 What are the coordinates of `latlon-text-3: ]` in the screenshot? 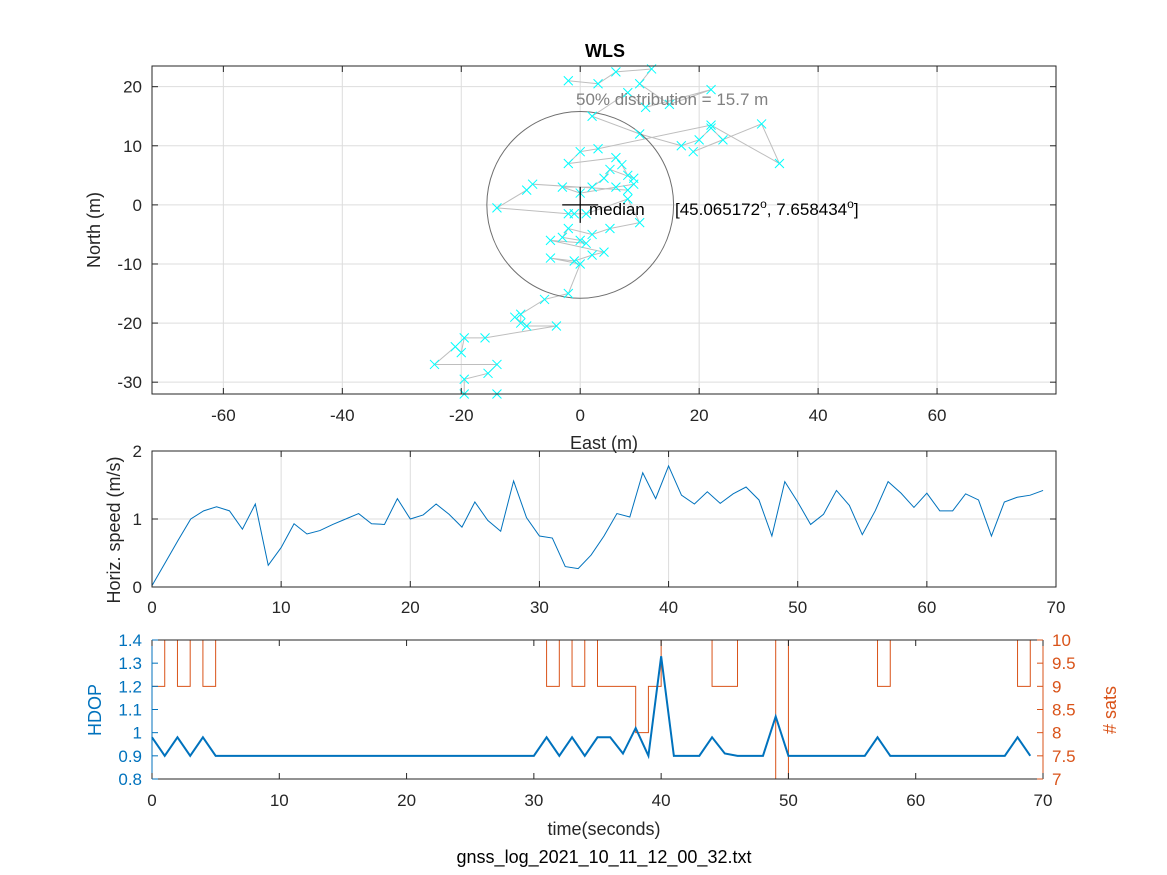 It's located at (856, 209).